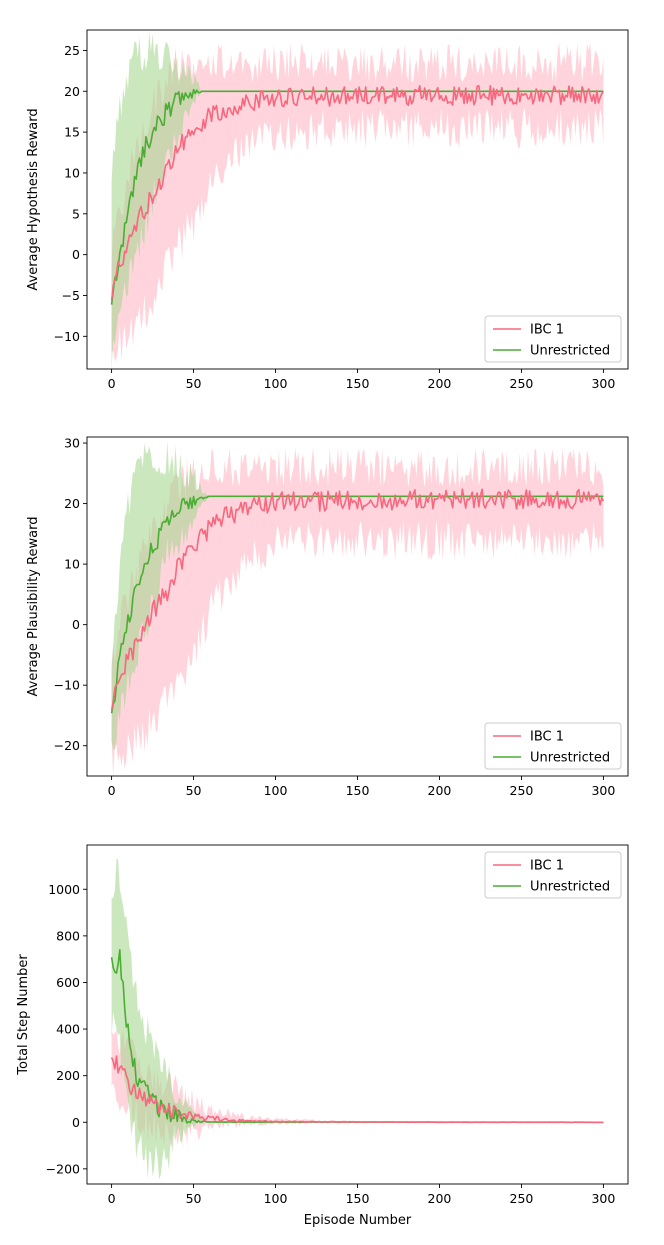 Image resolution: width=664 pixels, height=1245 pixels. I want to click on y-axis-label: Total Step Number, so click(23, 1015).